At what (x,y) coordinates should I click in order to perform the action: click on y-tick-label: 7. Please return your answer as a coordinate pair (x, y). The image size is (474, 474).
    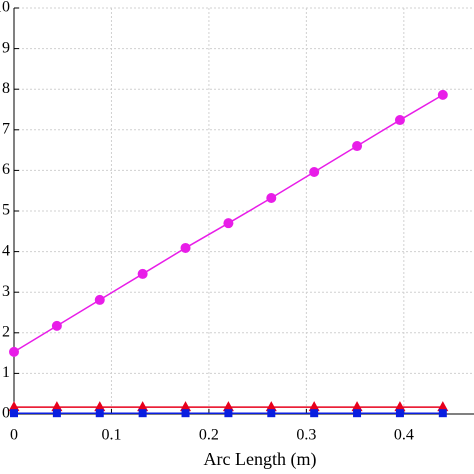
    Looking at the image, I should click on (6, 128).